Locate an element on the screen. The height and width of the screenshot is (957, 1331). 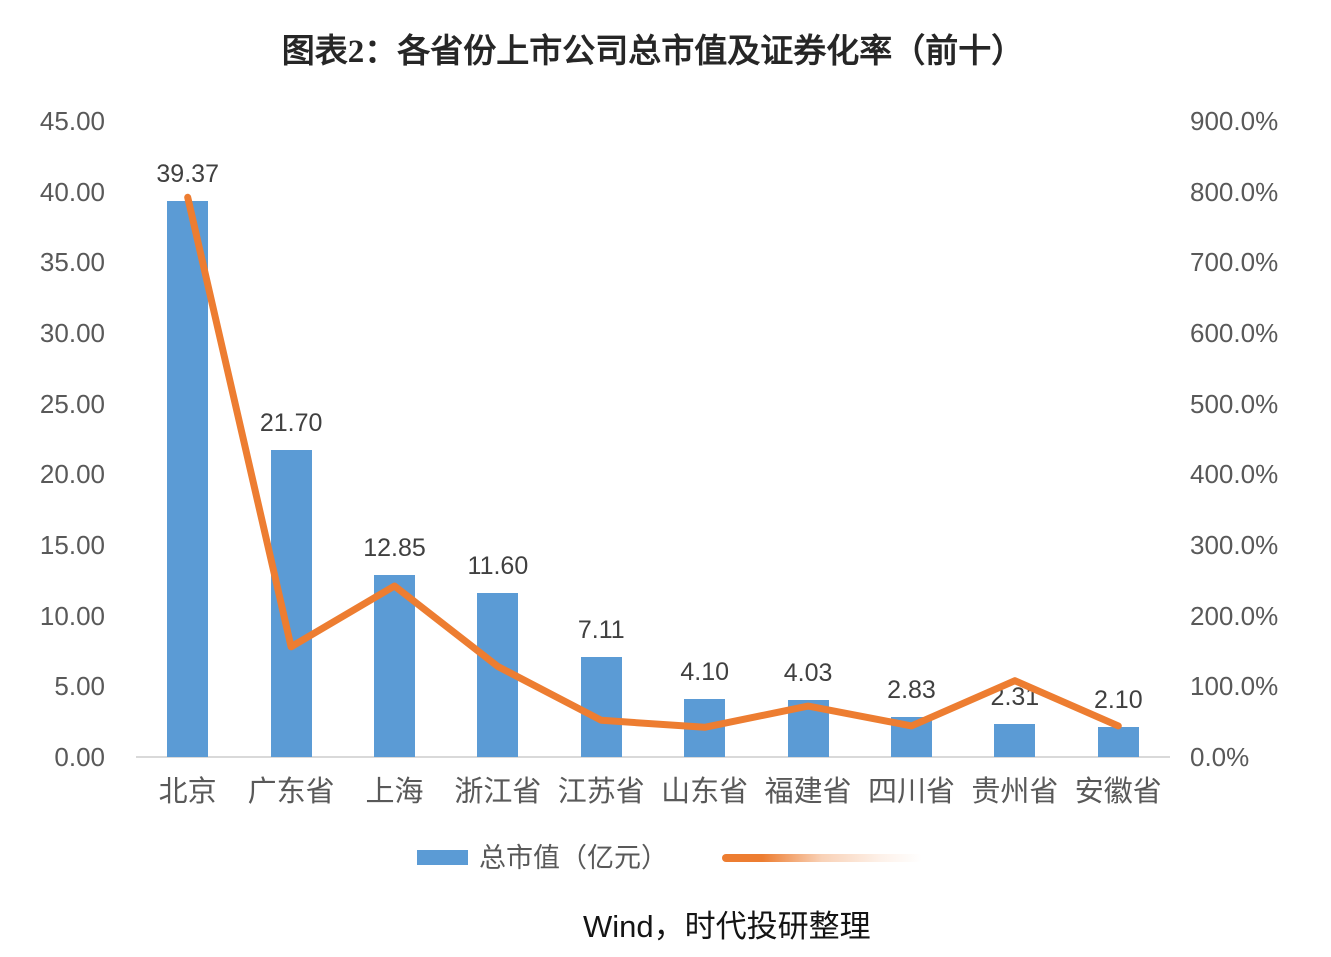
bar-value-label: 39.37 is located at coordinates (187, 173).